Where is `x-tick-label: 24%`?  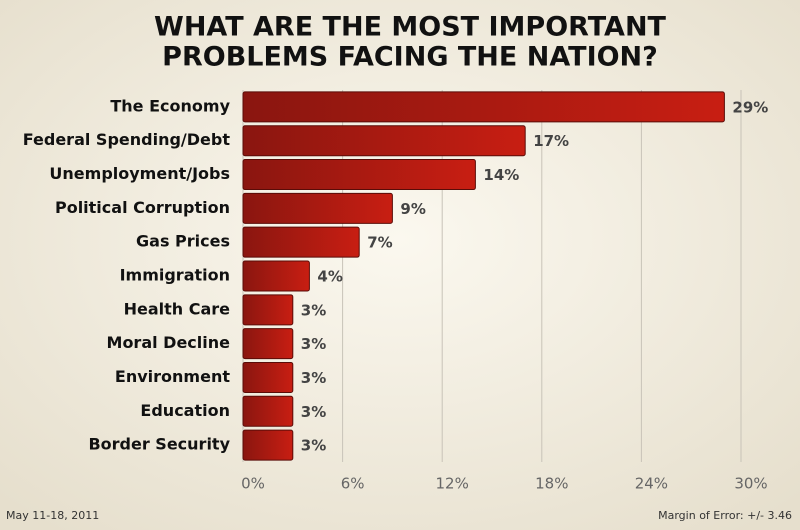 x-tick-label: 24% is located at coordinates (651, 484).